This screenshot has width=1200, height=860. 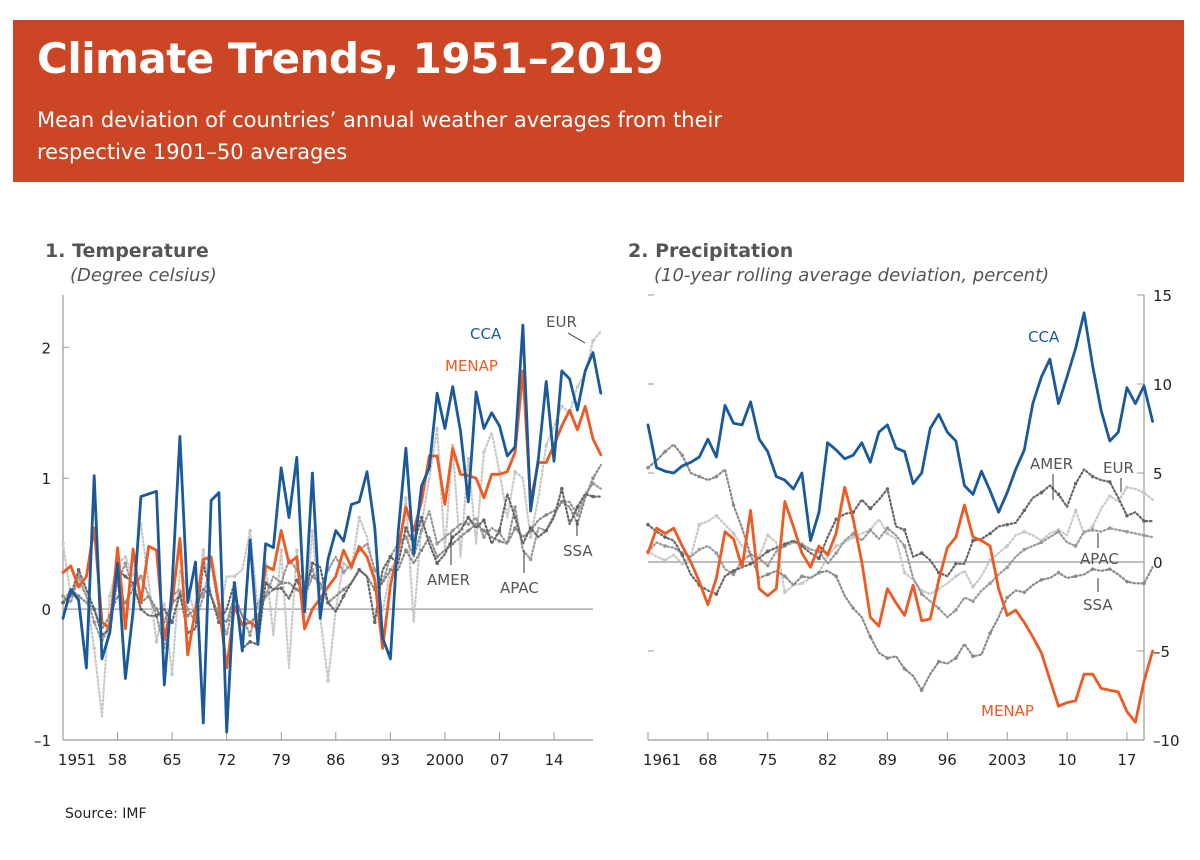 What do you see at coordinates (445, 760) in the screenshot?
I see `x-tick-label: 2000` at bounding box center [445, 760].